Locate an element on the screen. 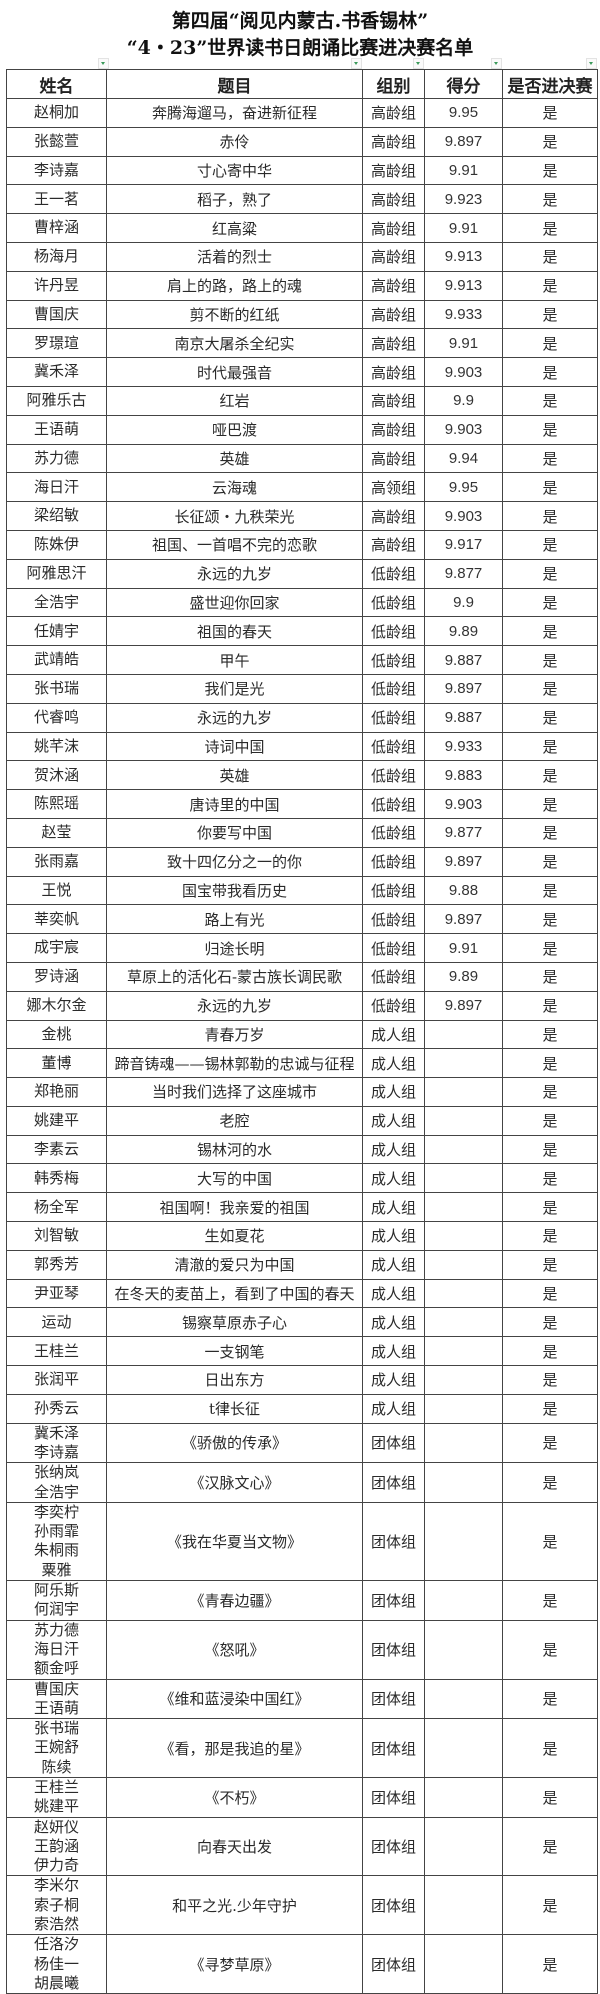 This screenshot has height=1994, width=600. cell-score: 9.9 is located at coordinates (463, 602).